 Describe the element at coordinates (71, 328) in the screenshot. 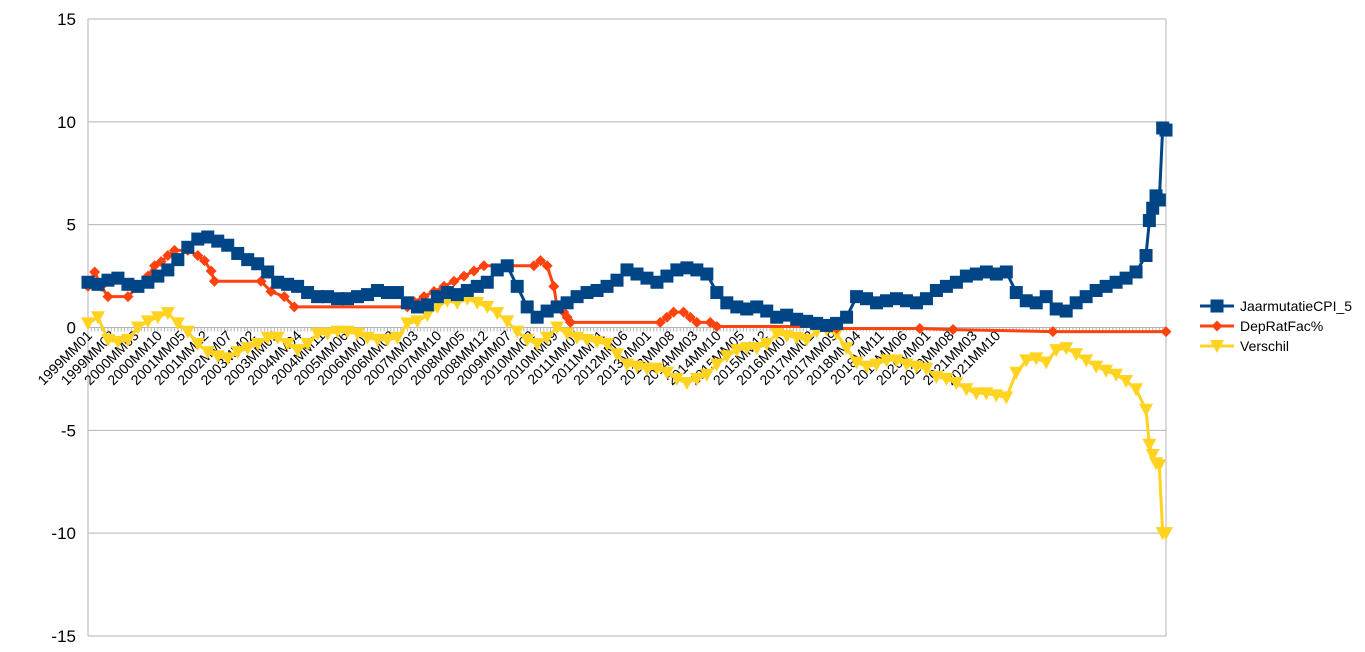

I see `y-tick-label: 0` at that location.